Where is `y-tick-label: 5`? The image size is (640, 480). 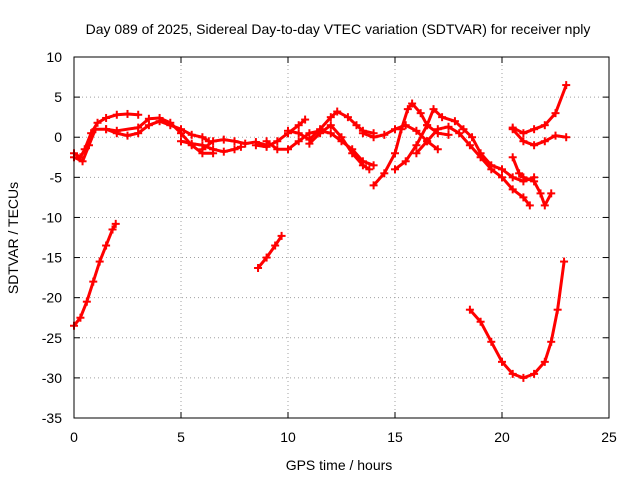 y-tick-label: 5 is located at coordinates (58, 97).